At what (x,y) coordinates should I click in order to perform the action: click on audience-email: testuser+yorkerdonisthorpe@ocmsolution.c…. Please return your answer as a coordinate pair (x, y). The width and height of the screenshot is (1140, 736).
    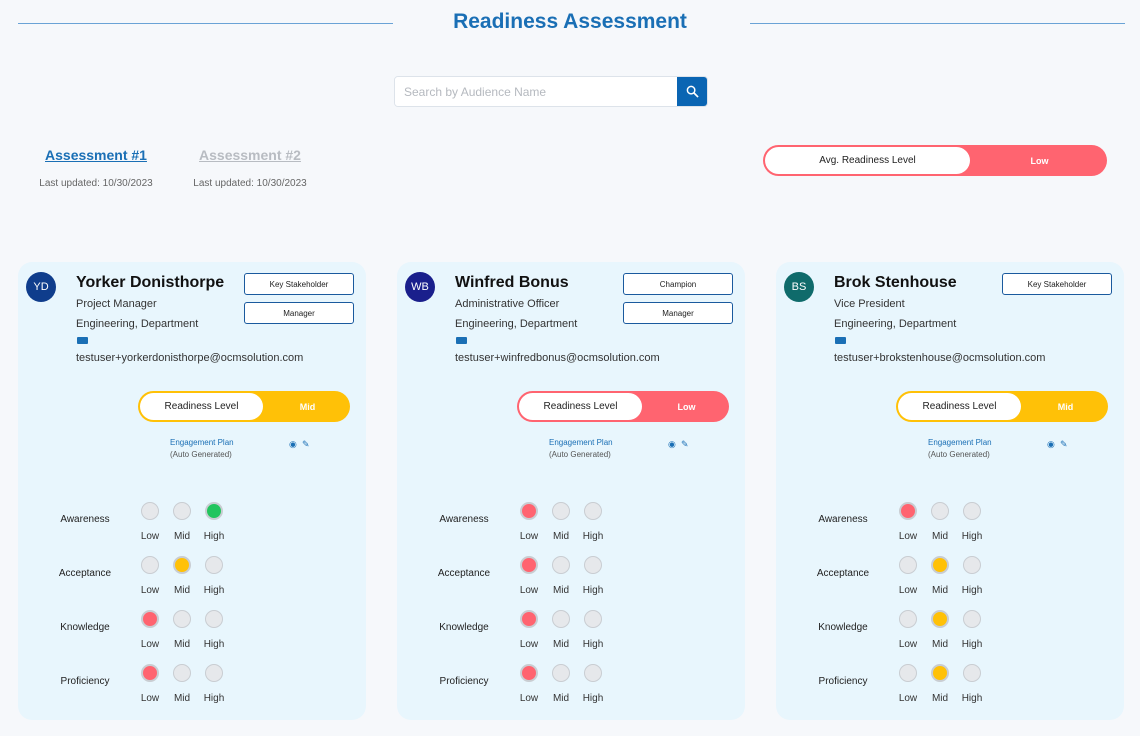
    Looking at the image, I should click on (190, 358).